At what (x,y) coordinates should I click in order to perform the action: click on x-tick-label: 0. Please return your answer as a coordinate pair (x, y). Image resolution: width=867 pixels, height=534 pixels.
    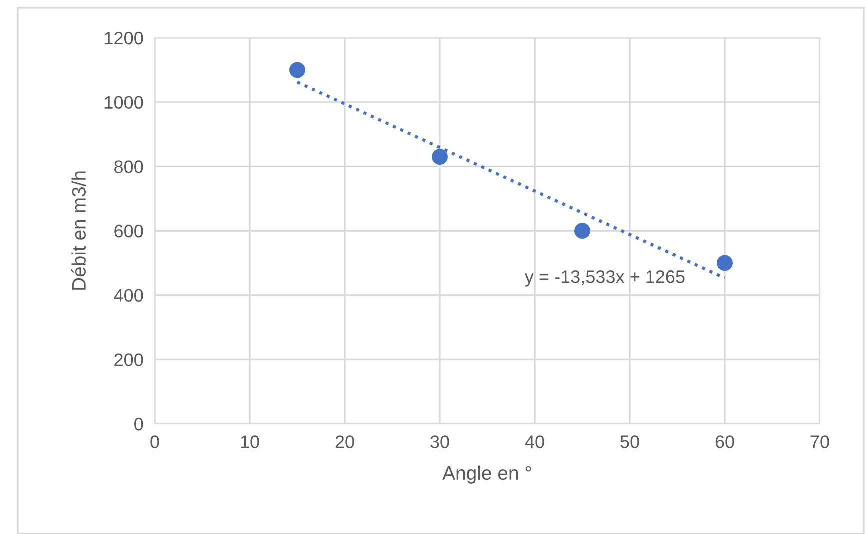
    Looking at the image, I should click on (155, 442).